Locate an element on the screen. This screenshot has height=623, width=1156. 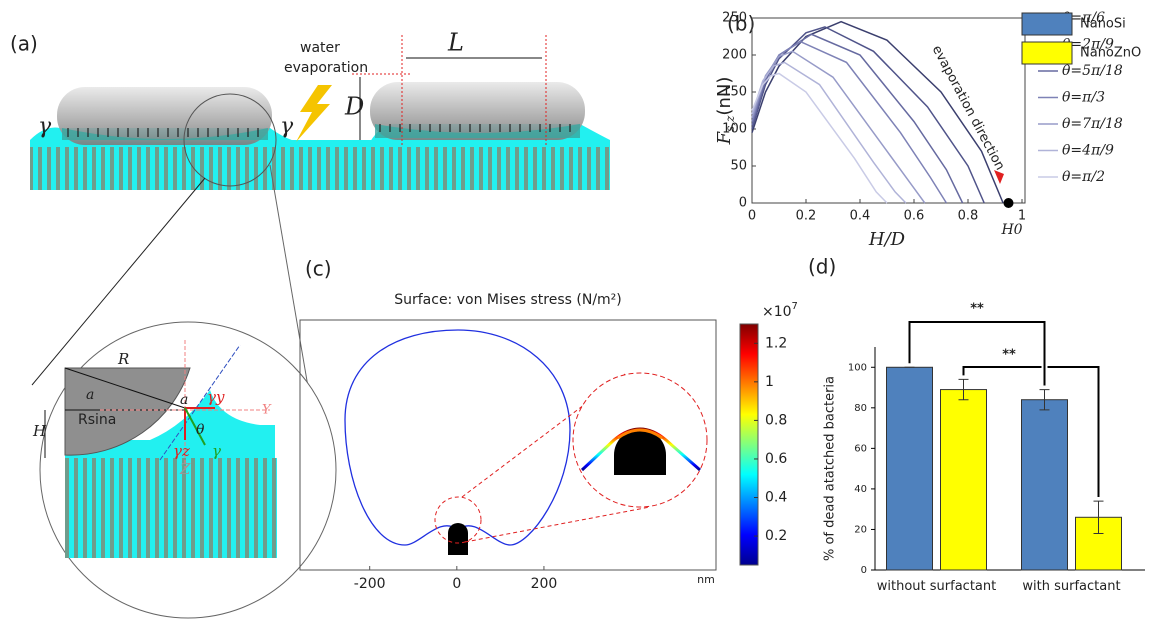
stress-film is located at coordinates (640, 434).